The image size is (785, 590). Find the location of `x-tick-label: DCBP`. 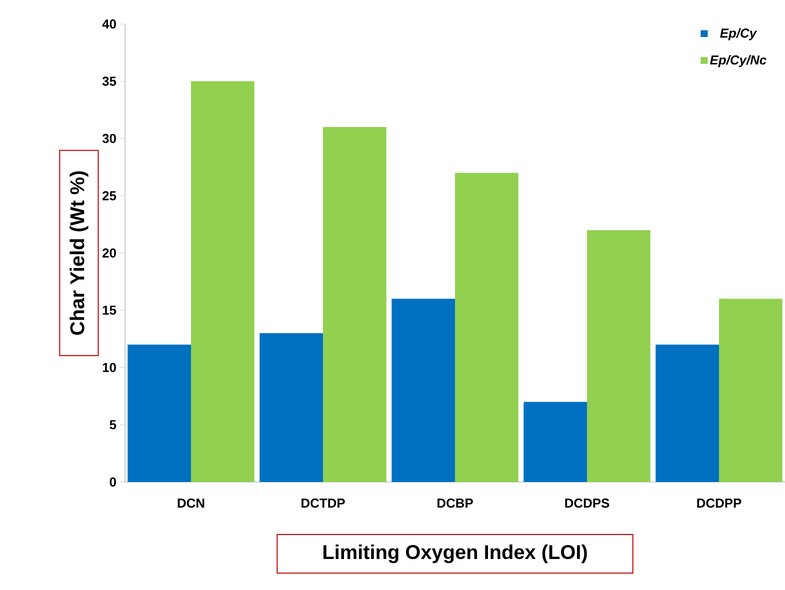

x-tick-label: DCBP is located at coordinates (455, 503).